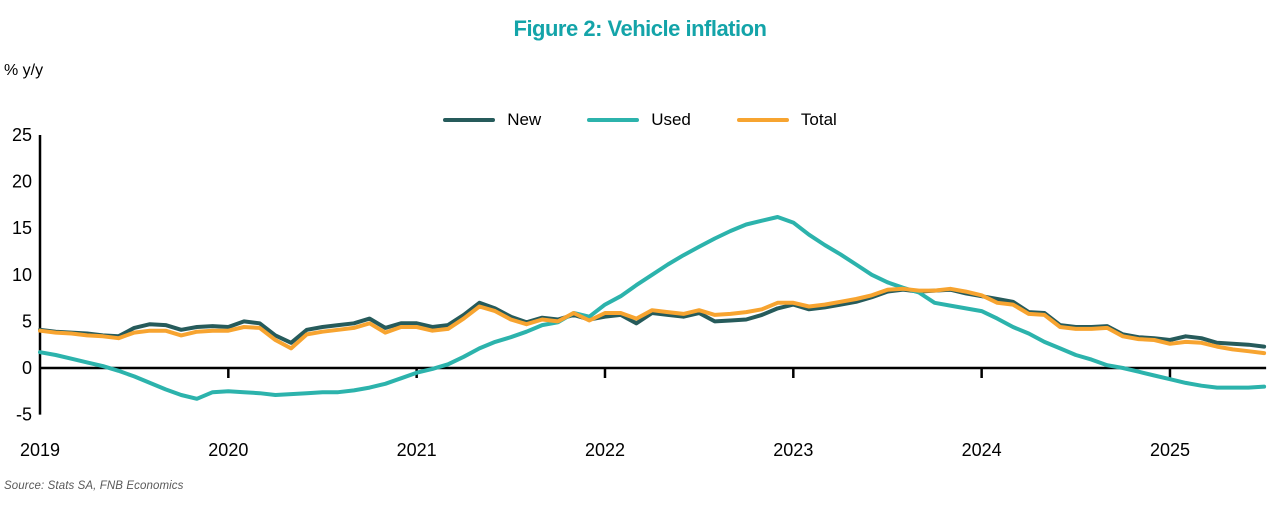 The height and width of the screenshot is (520, 1280). I want to click on legend-item-total: Total, so click(786, 120).